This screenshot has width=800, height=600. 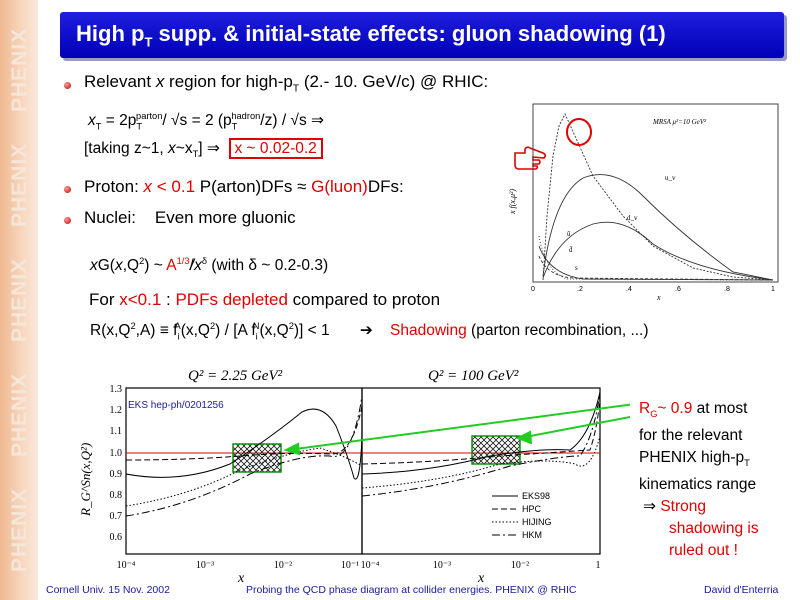 I want to click on panel-title: Q² = 2.25 GeV², so click(x=235, y=376).